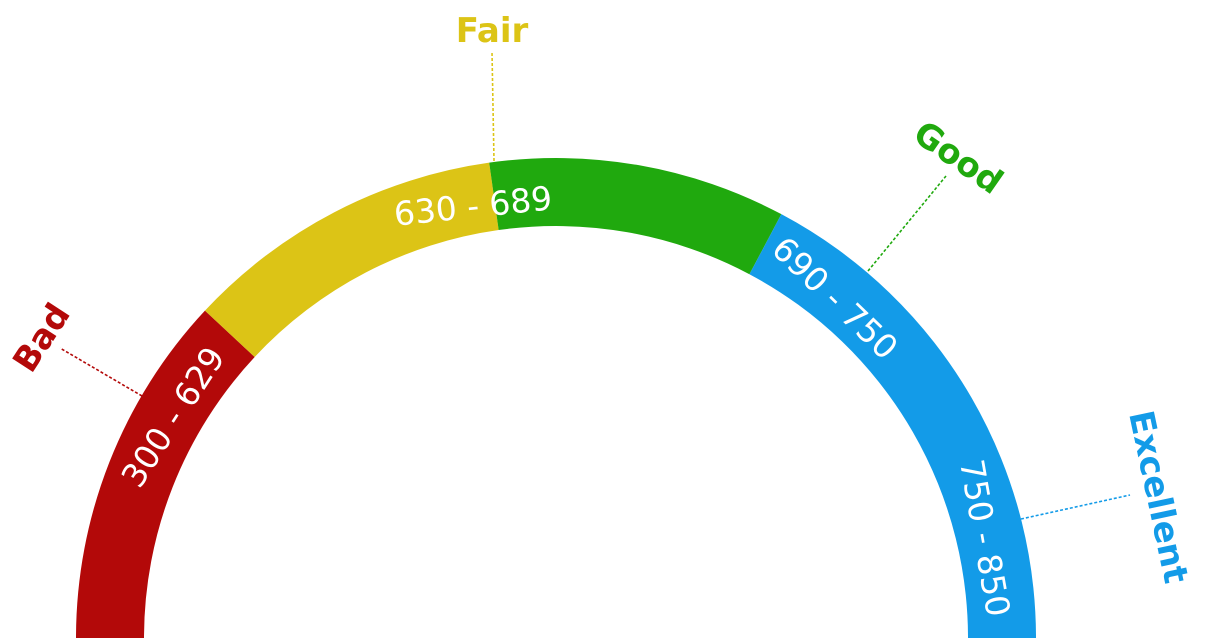 The image size is (1206, 638). Describe the element at coordinates (492, 31) in the screenshot. I see `segment-fair-name-label: Fair` at that location.